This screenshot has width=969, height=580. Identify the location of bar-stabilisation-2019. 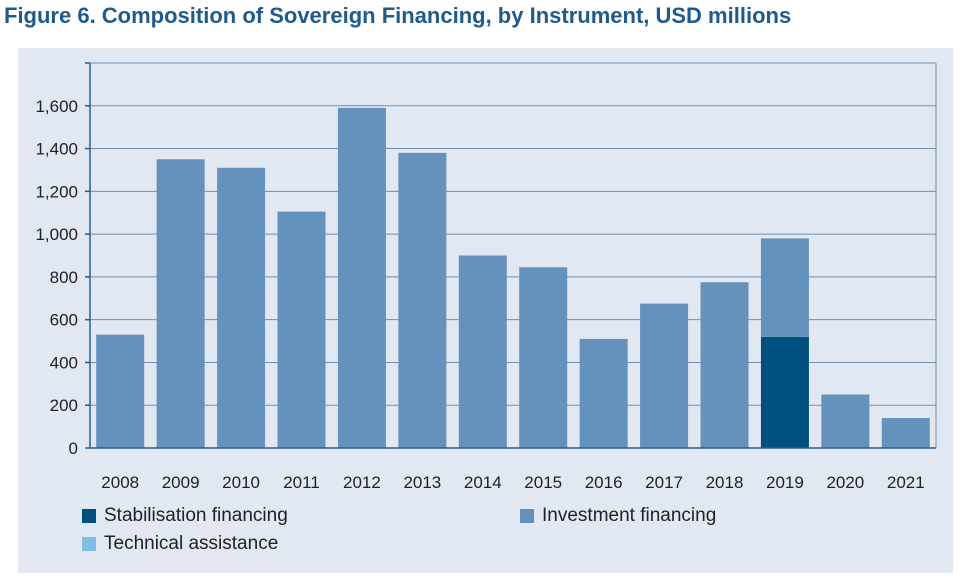
(784, 392).